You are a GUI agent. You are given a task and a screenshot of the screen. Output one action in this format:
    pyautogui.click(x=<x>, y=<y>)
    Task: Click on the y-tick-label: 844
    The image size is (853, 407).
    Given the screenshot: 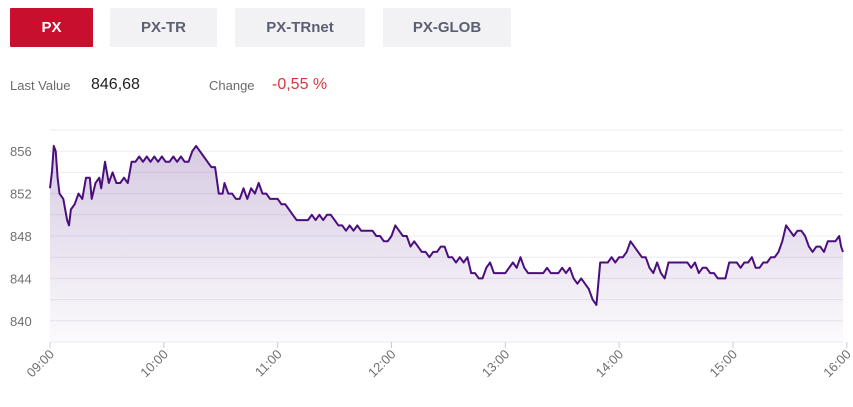 What is the action you would take?
    pyautogui.click(x=21, y=278)
    